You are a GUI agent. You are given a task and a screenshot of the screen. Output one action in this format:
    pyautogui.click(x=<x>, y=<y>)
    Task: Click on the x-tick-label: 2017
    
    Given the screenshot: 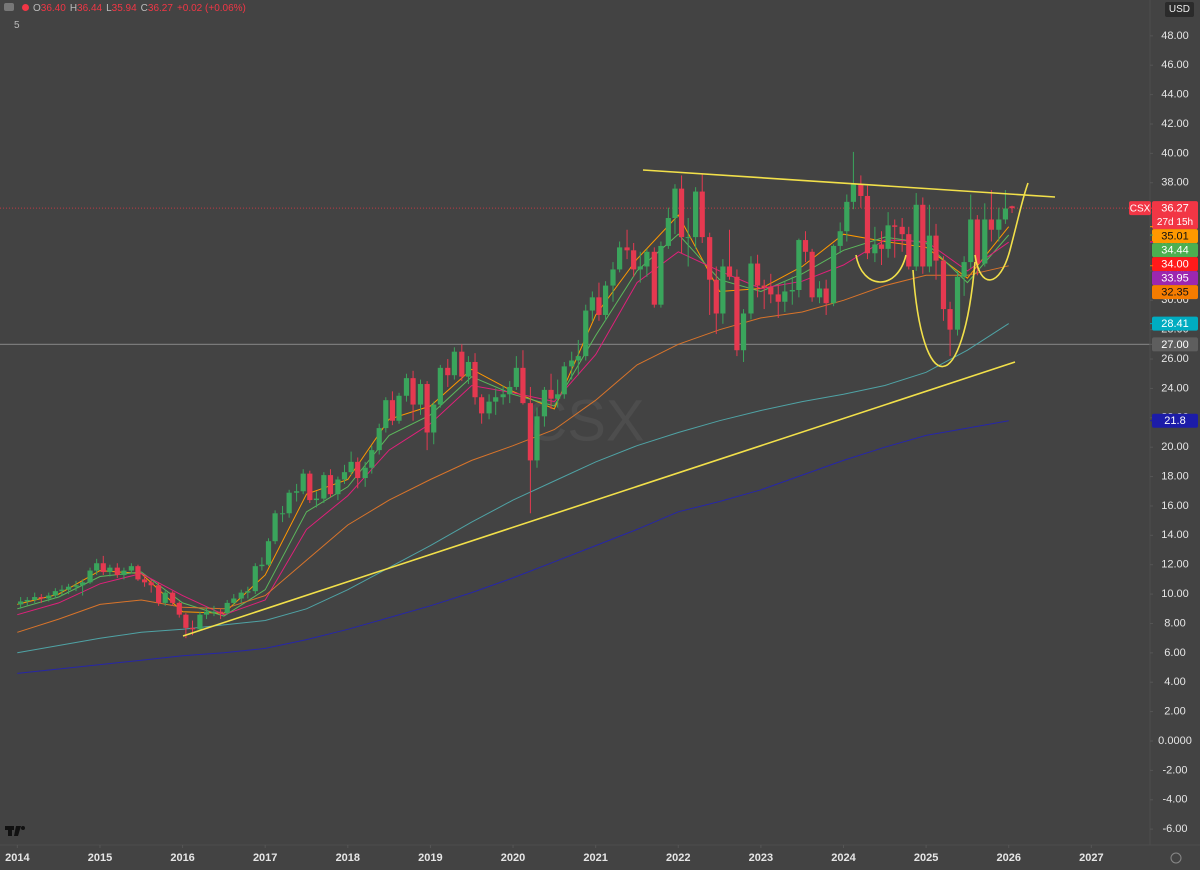 What is the action you would take?
    pyautogui.click(x=265, y=858)
    